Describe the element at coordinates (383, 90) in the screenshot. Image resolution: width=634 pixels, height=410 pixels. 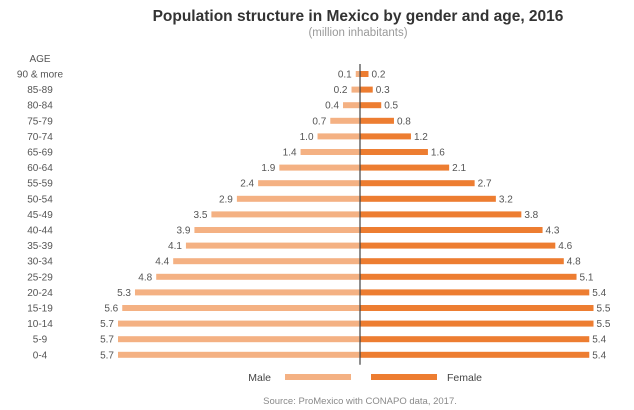
I see `female-value-85-89: 0.3` at that location.